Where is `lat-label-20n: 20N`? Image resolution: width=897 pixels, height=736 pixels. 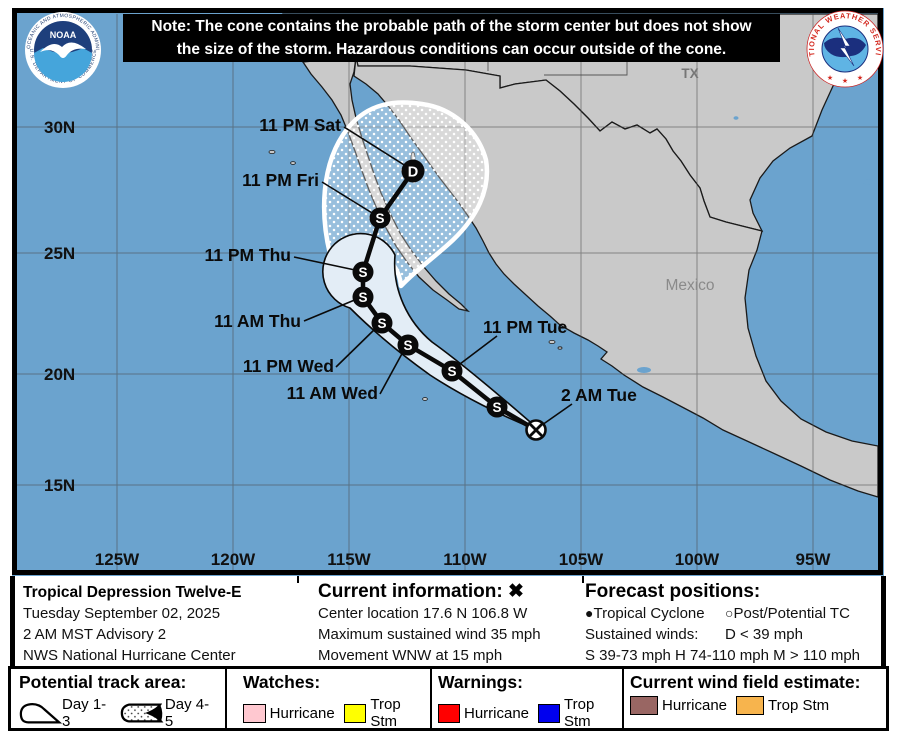 lat-label-20n: 20N is located at coordinates (59, 374).